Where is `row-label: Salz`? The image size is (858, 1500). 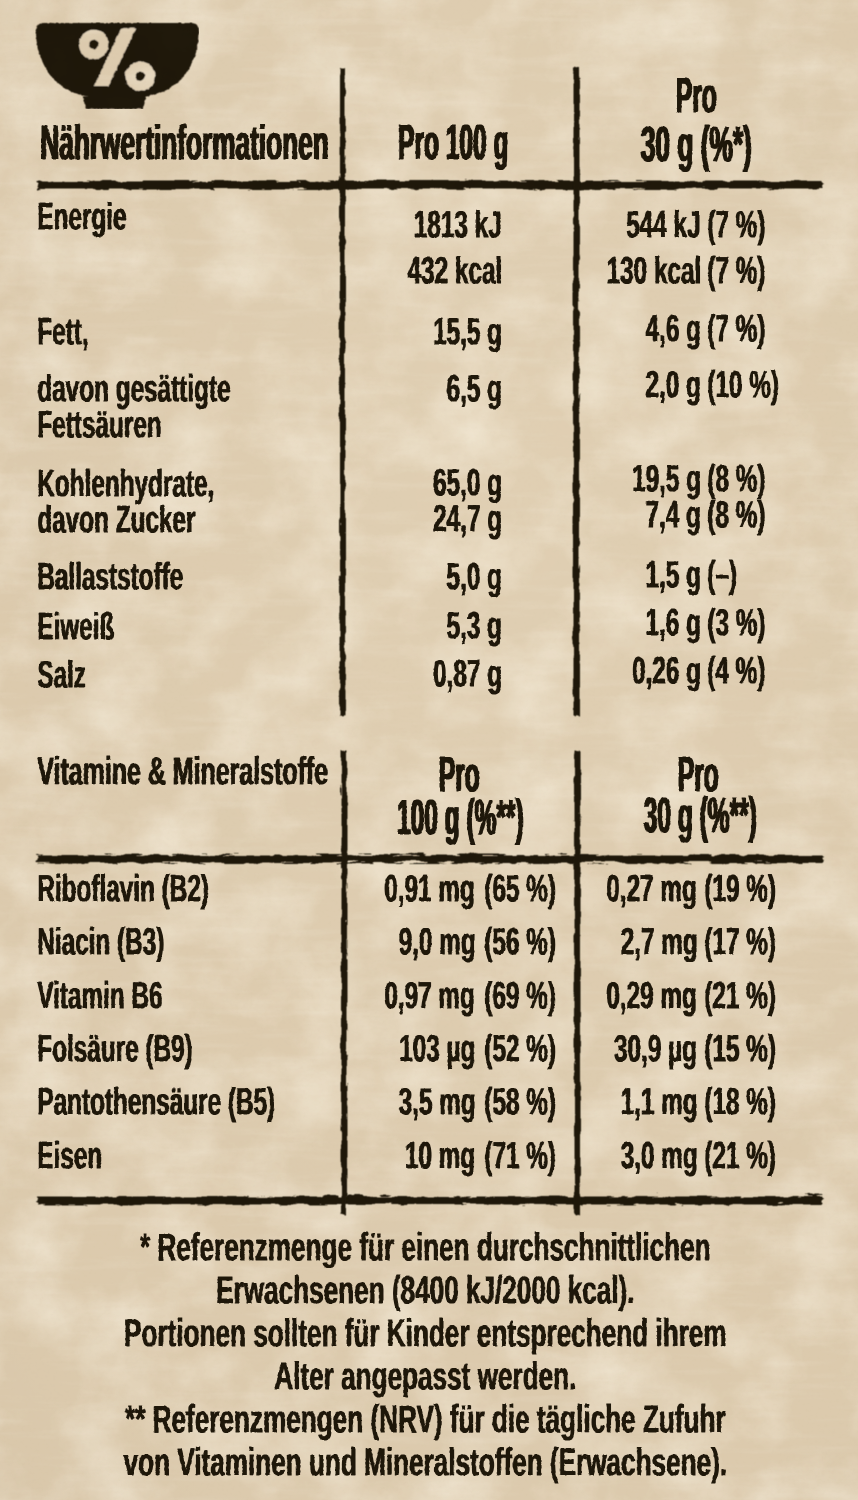
row-label: Salz is located at coordinates (61, 674).